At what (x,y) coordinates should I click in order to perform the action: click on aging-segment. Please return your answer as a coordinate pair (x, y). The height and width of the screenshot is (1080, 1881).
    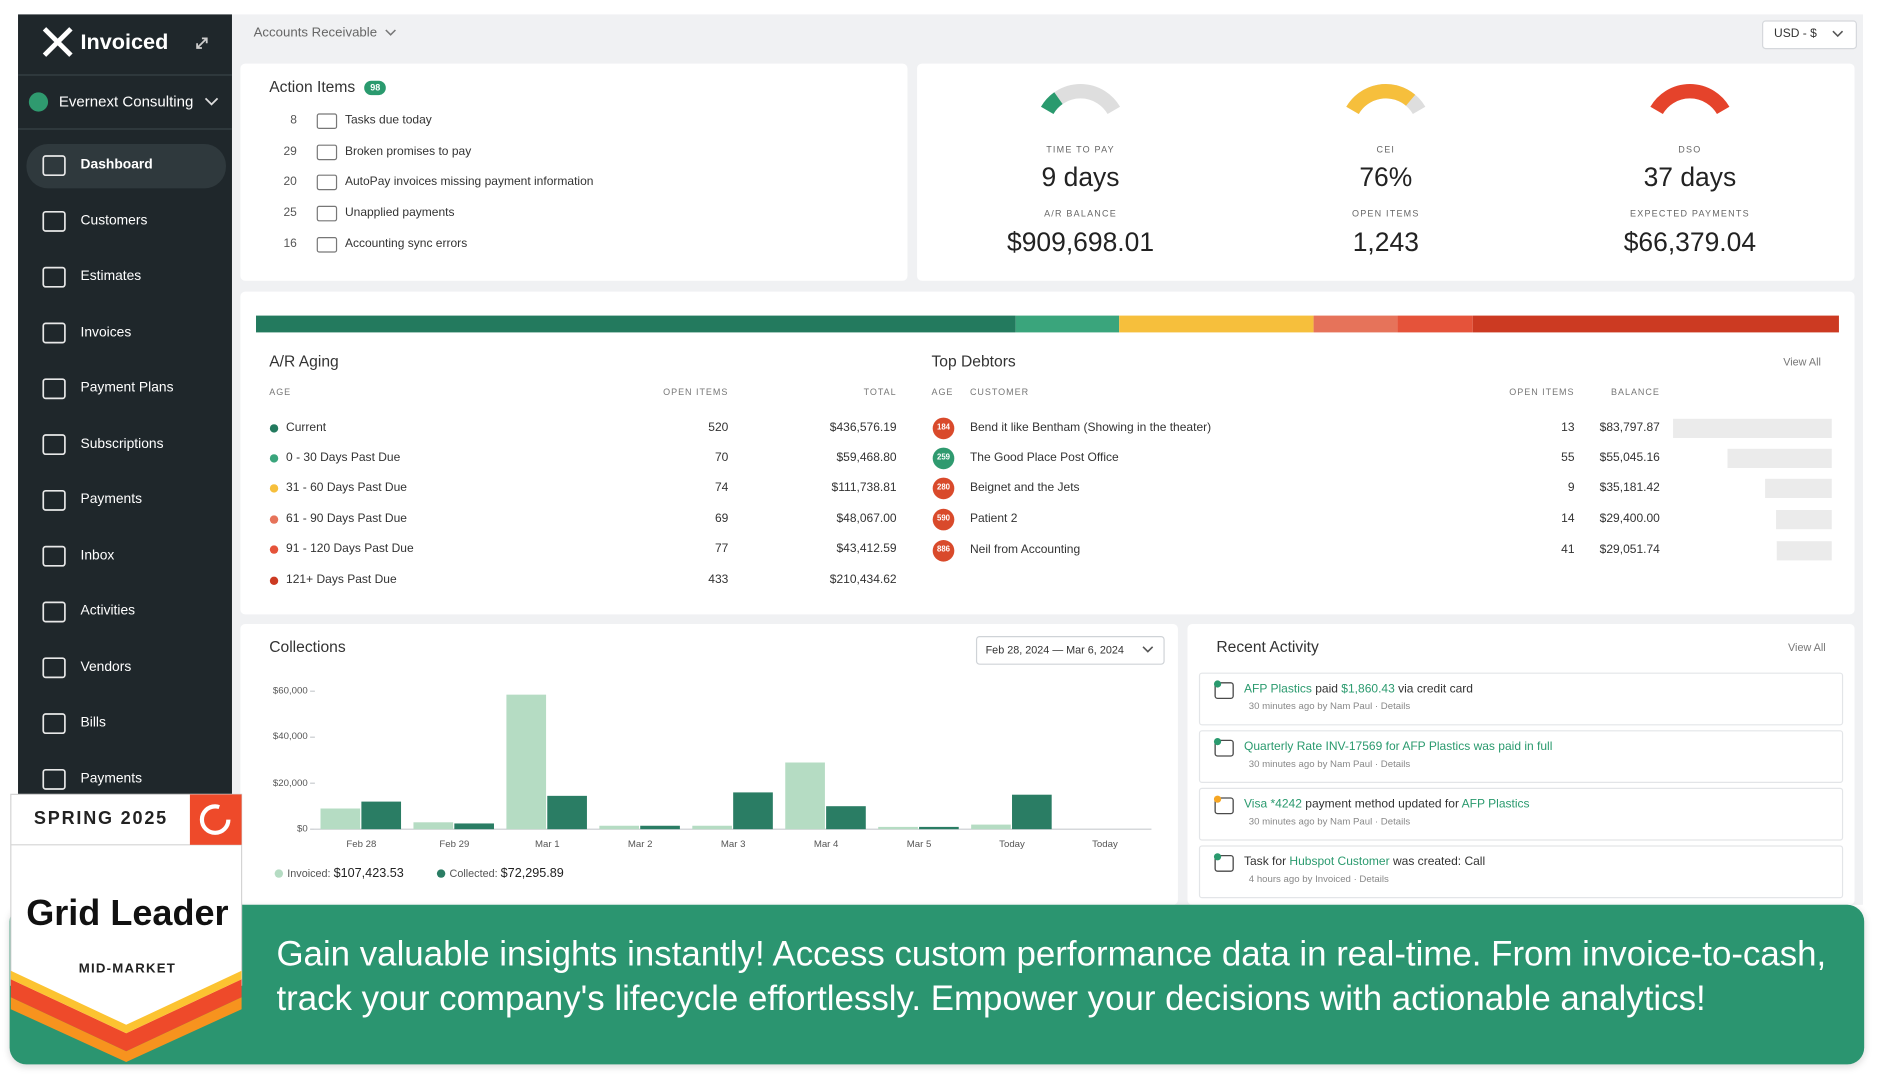
    Looking at the image, I should click on (636, 324).